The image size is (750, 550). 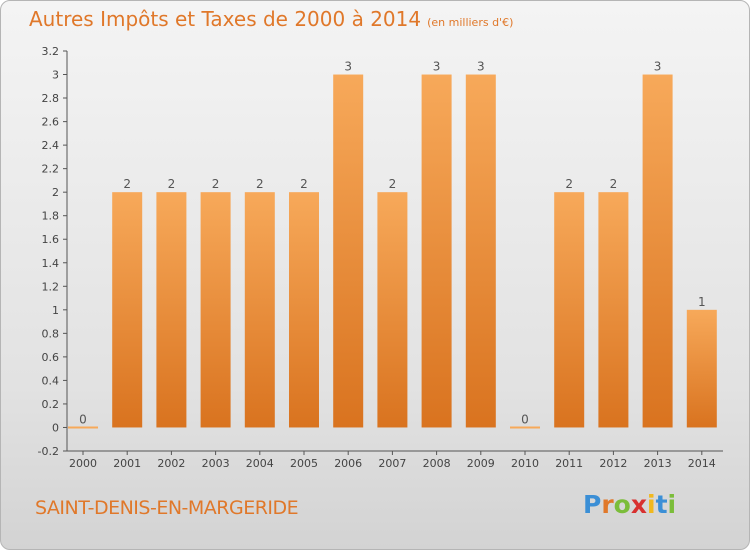 I want to click on chart-title-unit: (en milliers d'€), so click(x=470, y=22).